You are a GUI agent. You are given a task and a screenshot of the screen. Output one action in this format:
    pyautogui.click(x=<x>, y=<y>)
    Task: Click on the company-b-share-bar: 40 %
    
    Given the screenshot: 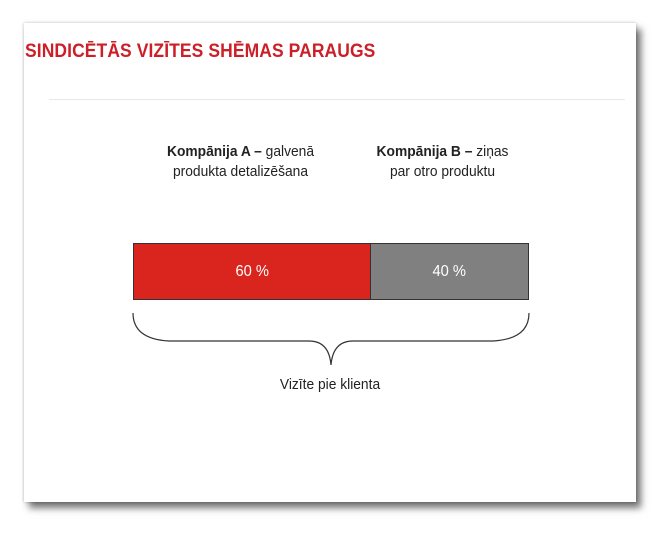 What is the action you would take?
    pyautogui.click(x=450, y=271)
    